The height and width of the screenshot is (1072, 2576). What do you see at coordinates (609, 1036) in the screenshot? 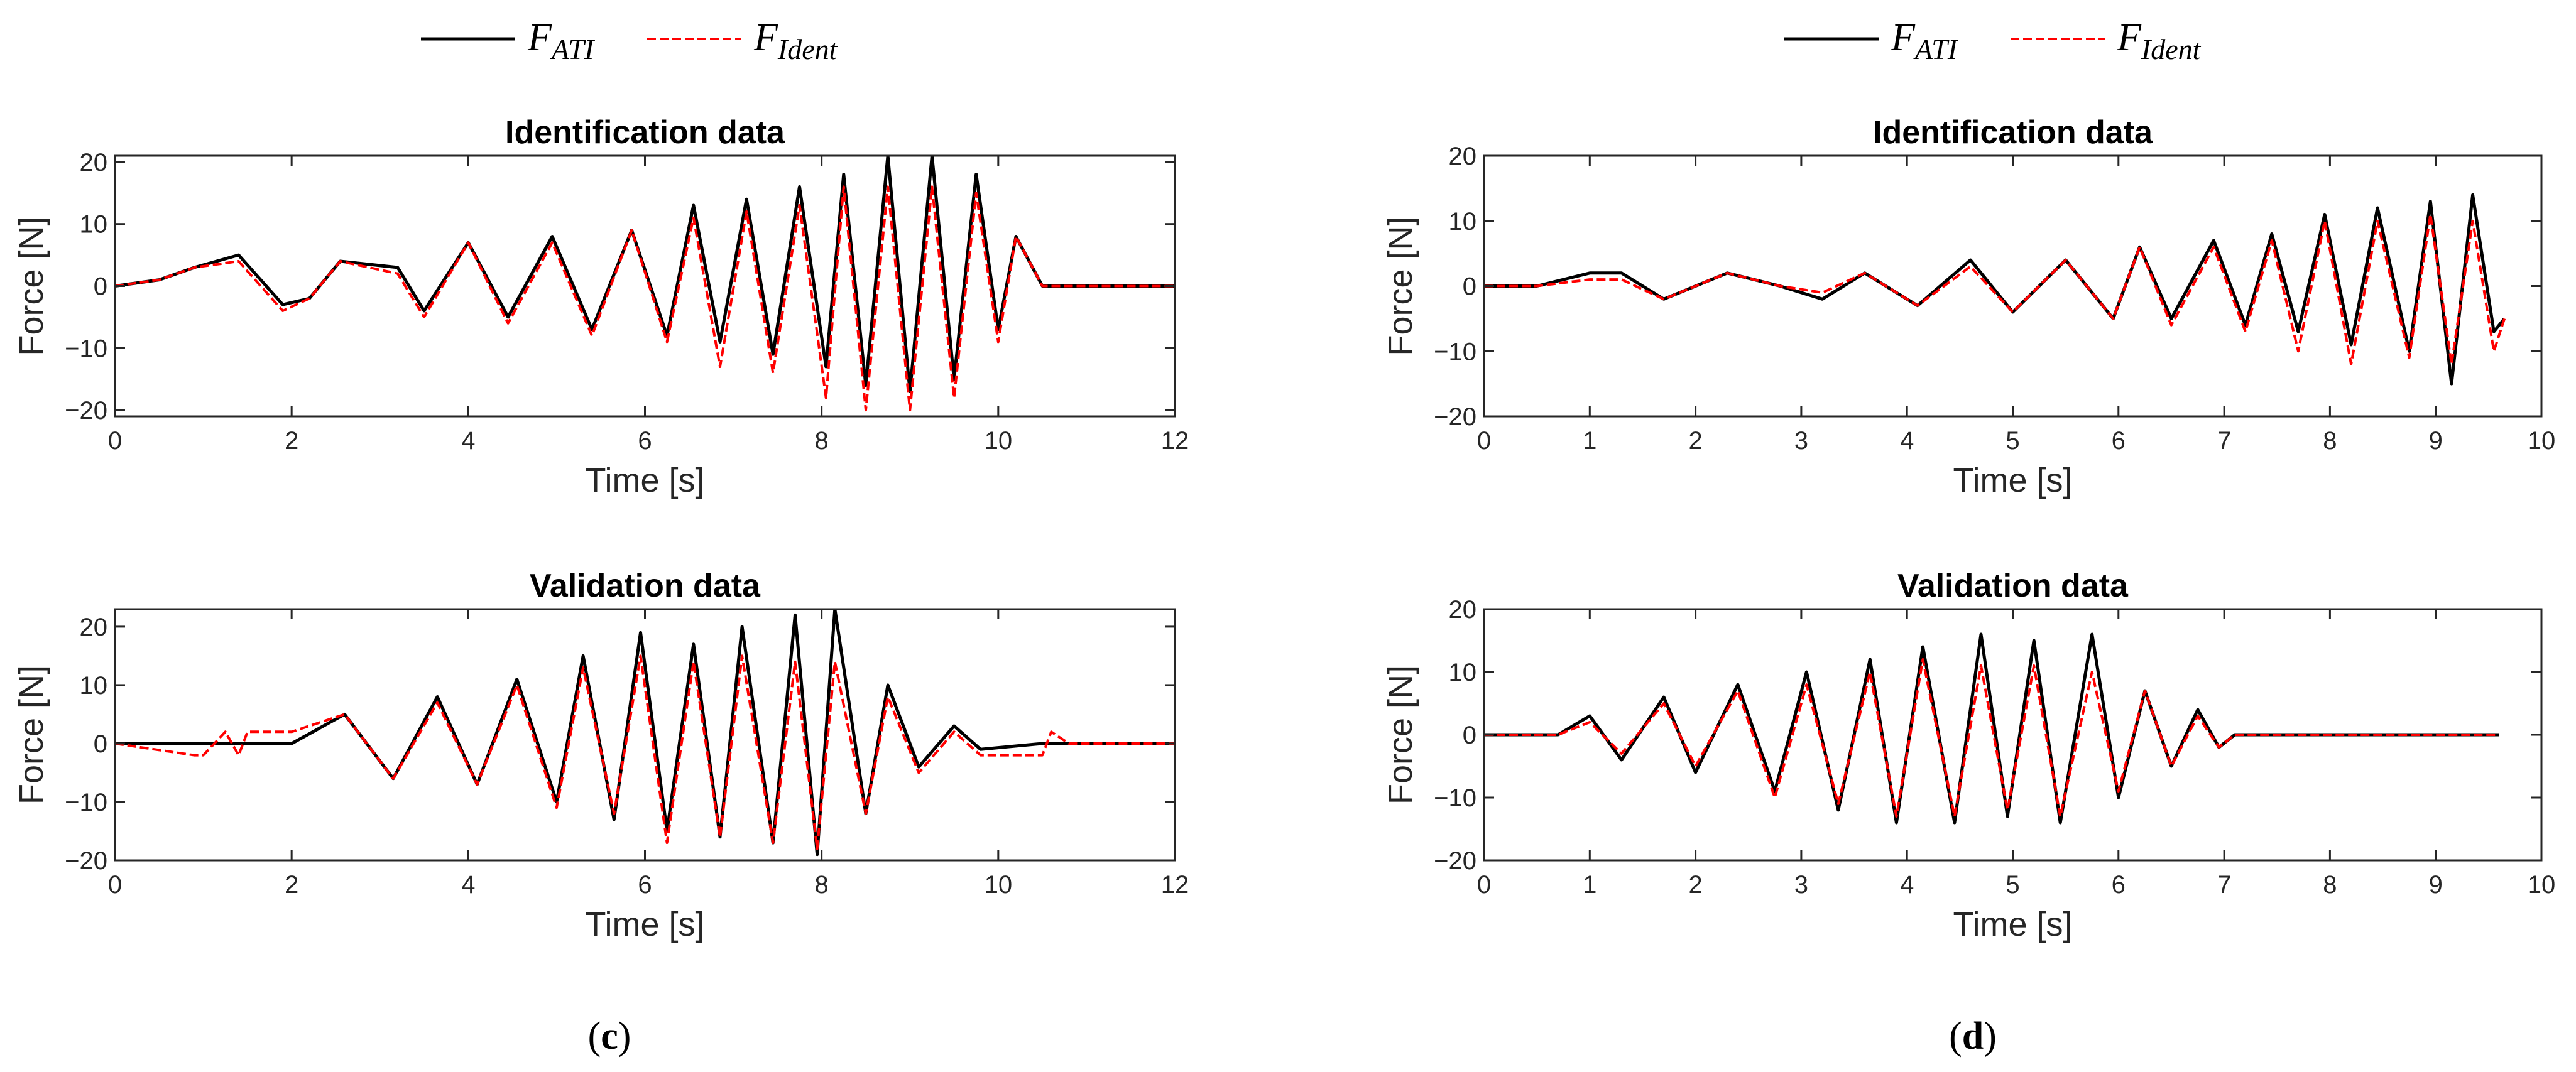
I see `panel-label: (c)` at bounding box center [609, 1036].